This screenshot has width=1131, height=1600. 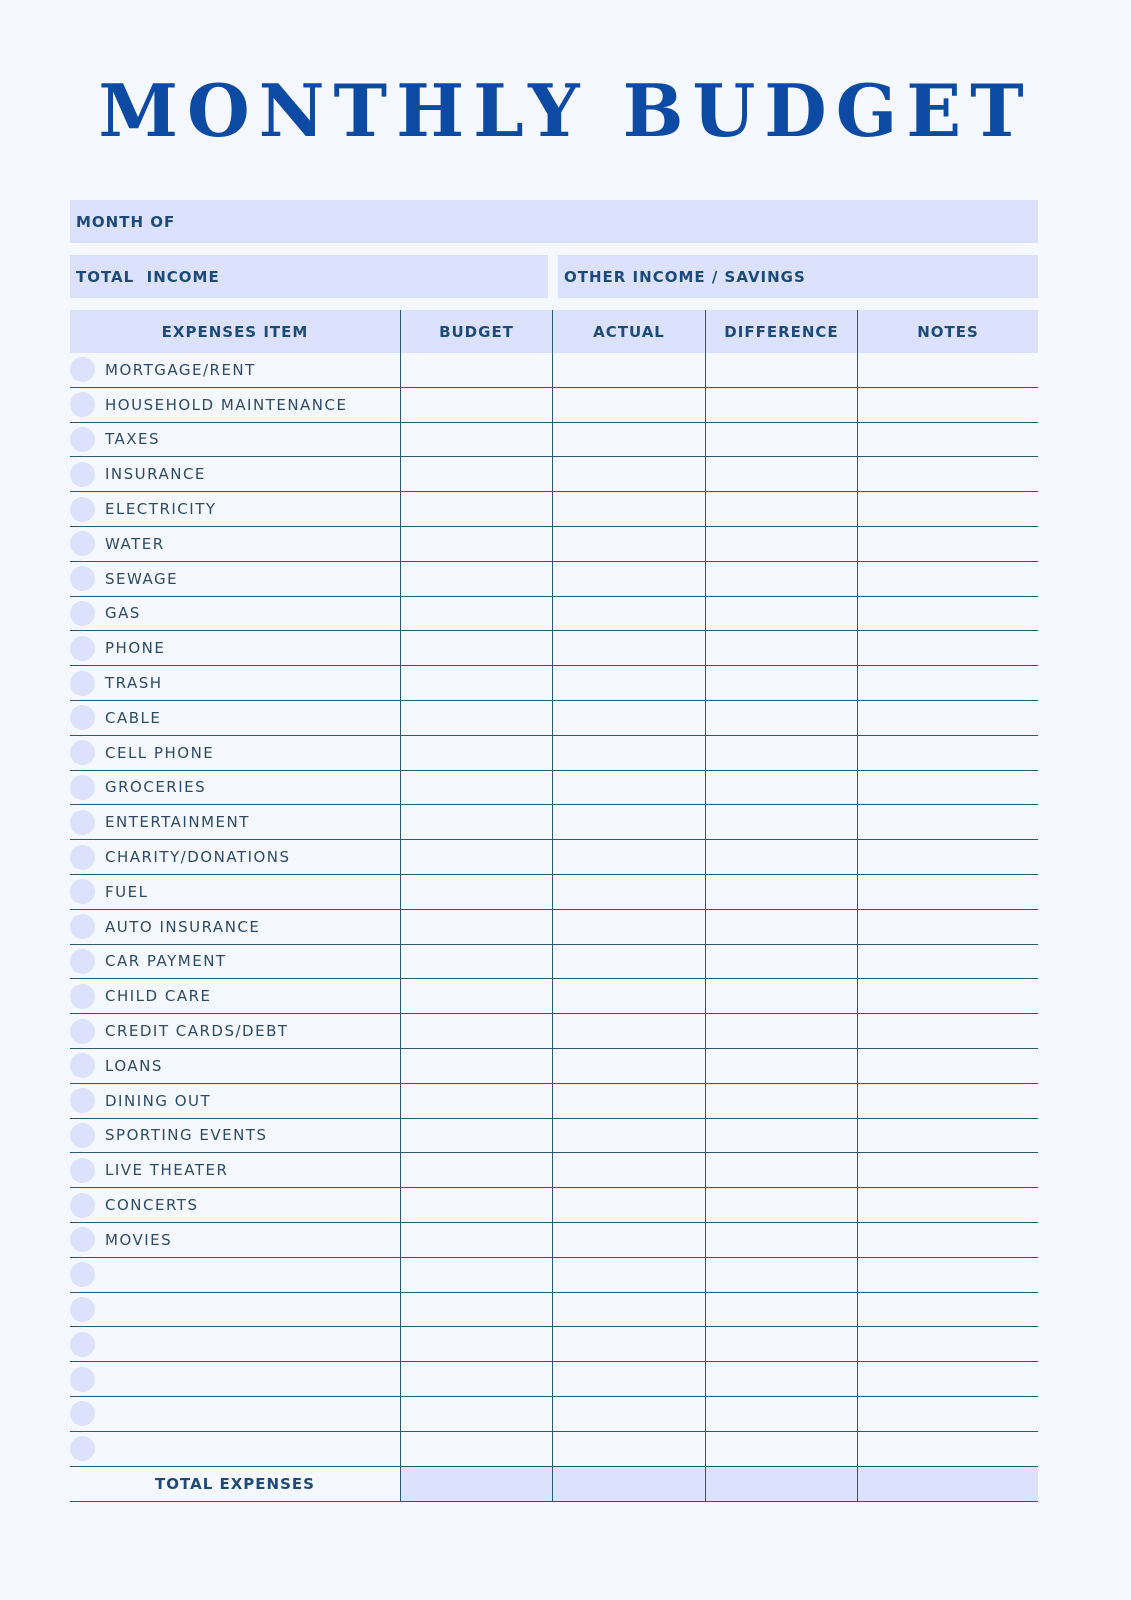 I want to click on expense-item-cell: PHONE, so click(x=235, y=648).